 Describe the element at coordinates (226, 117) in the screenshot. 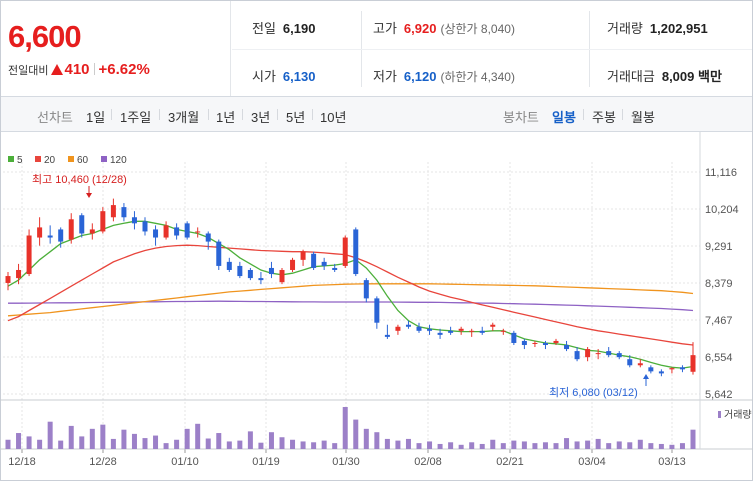

I see `period-1y: 1년` at that location.